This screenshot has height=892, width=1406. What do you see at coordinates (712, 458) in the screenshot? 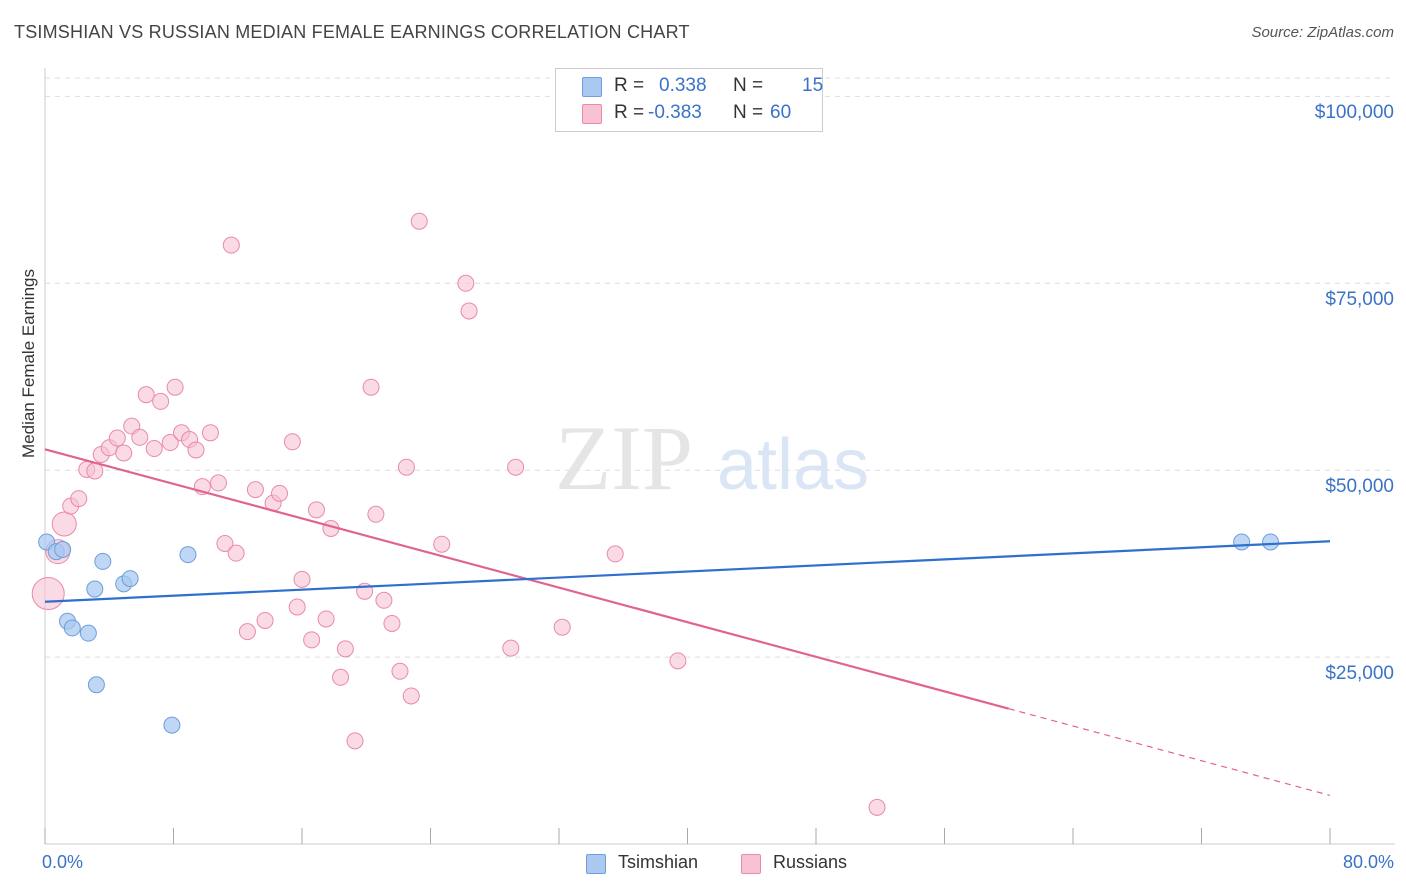
I see `watermark: ZIP atlas` at bounding box center [712, 458].